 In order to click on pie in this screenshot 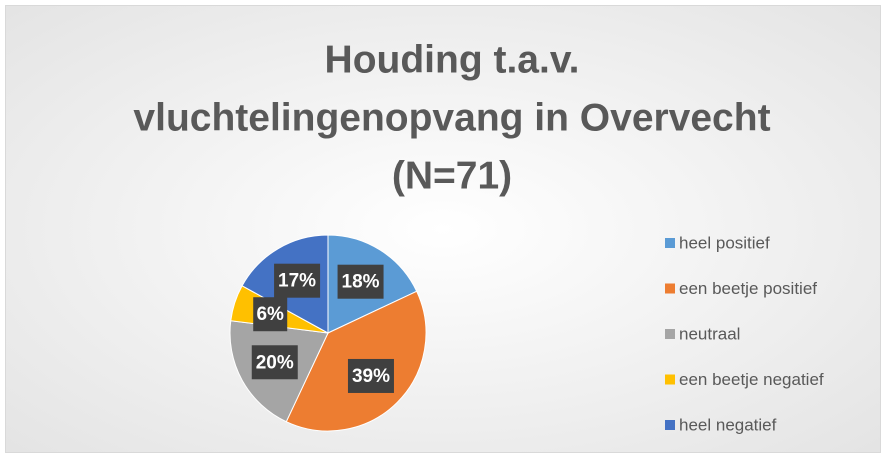, I will do `click(328, 333)`.